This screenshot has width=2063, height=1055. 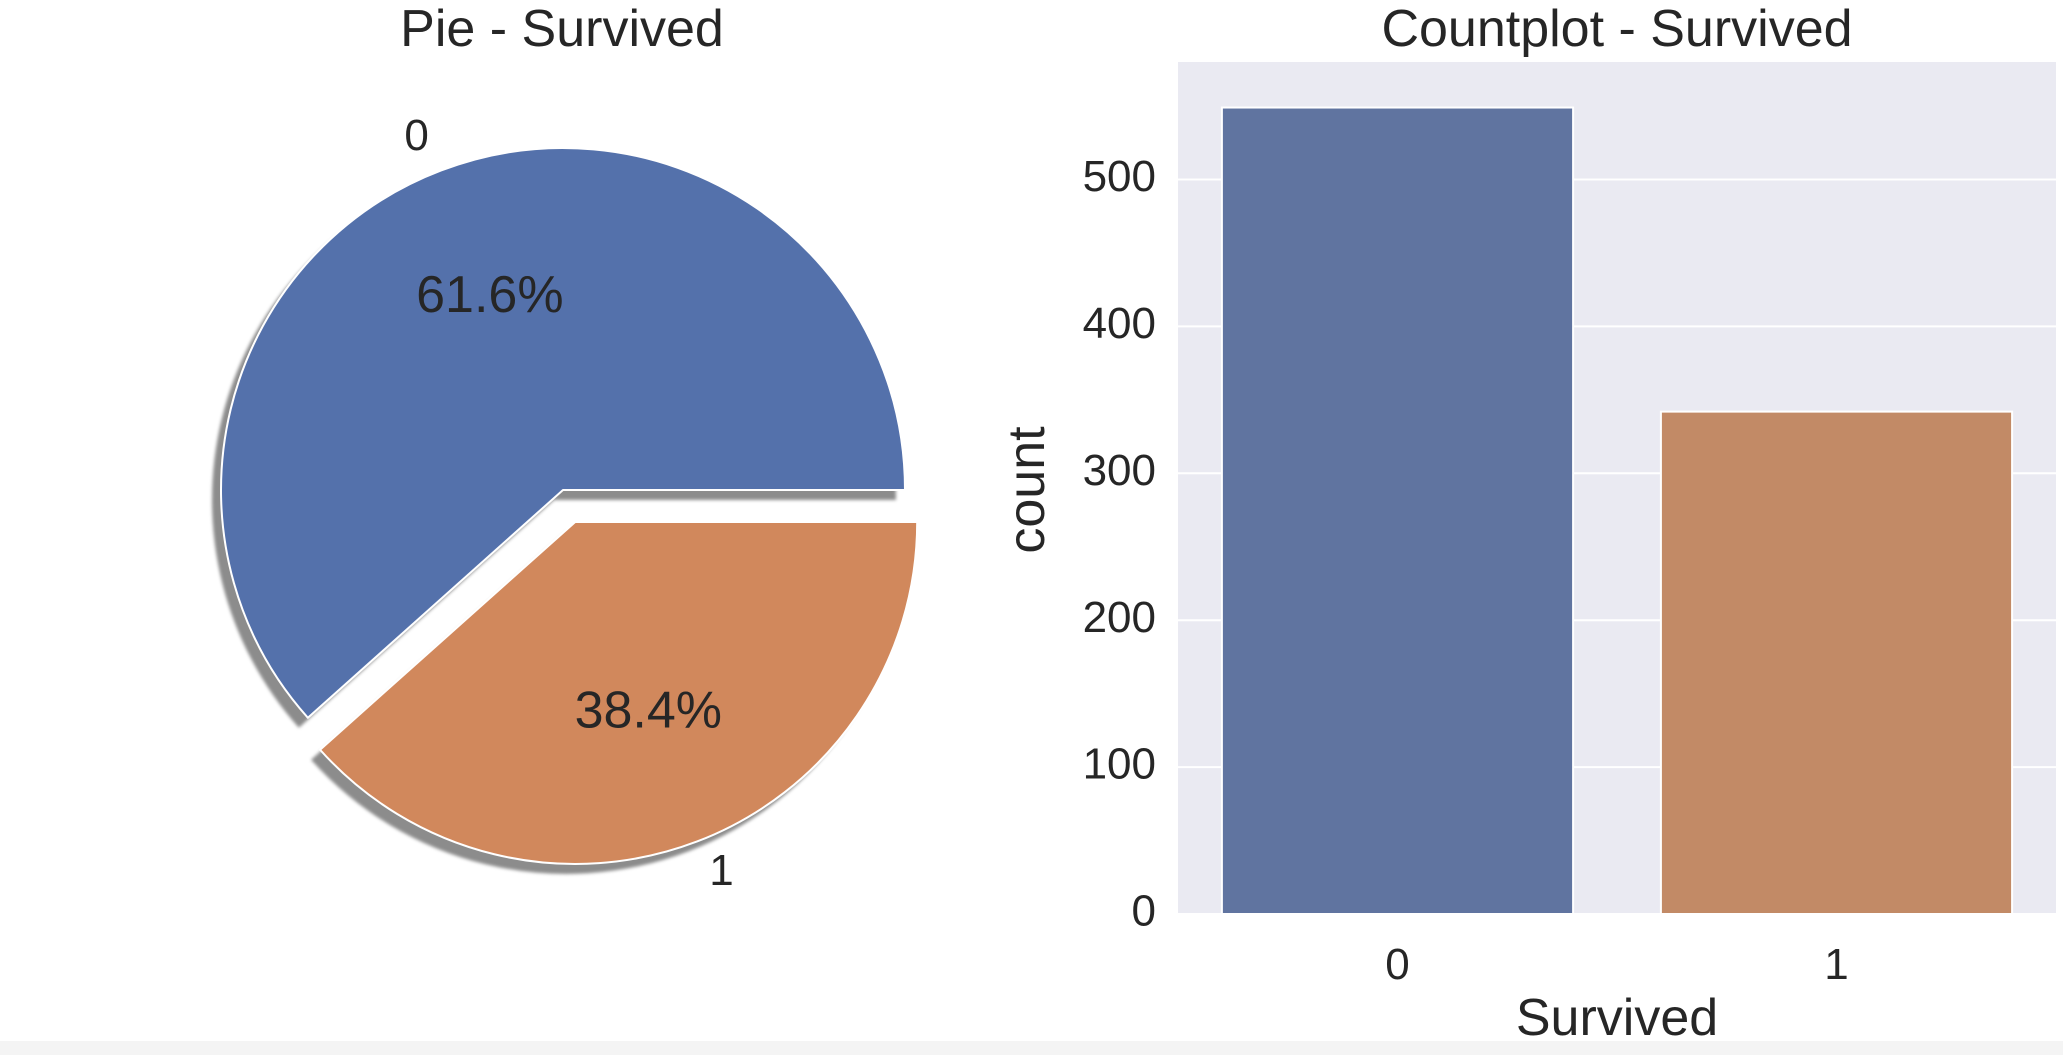 What do you see at coordinates (1031, 1048) in the screenshot?
I see `window-bottom-strip` at bounding box center [1031, 1048].